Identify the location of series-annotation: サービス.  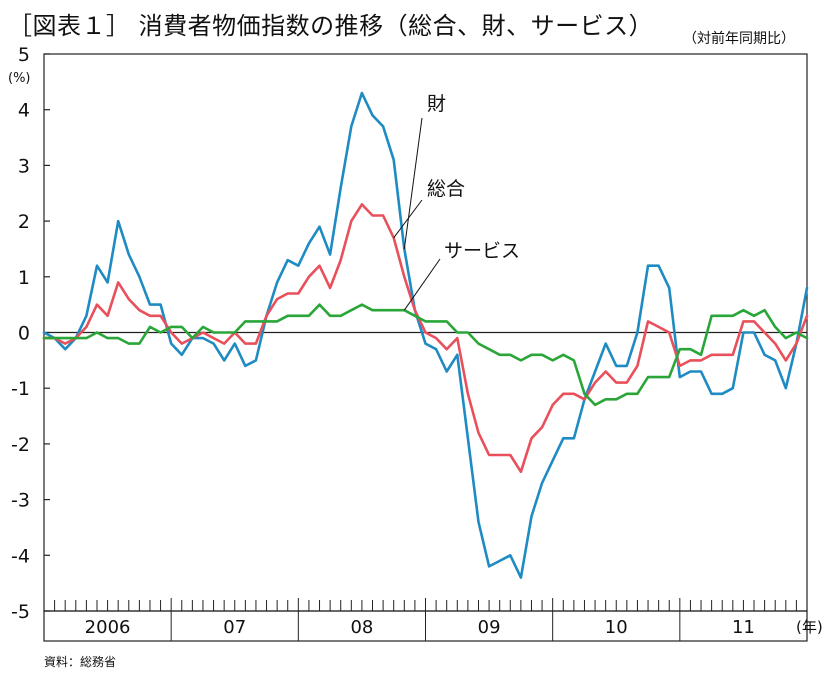
(482, 251).